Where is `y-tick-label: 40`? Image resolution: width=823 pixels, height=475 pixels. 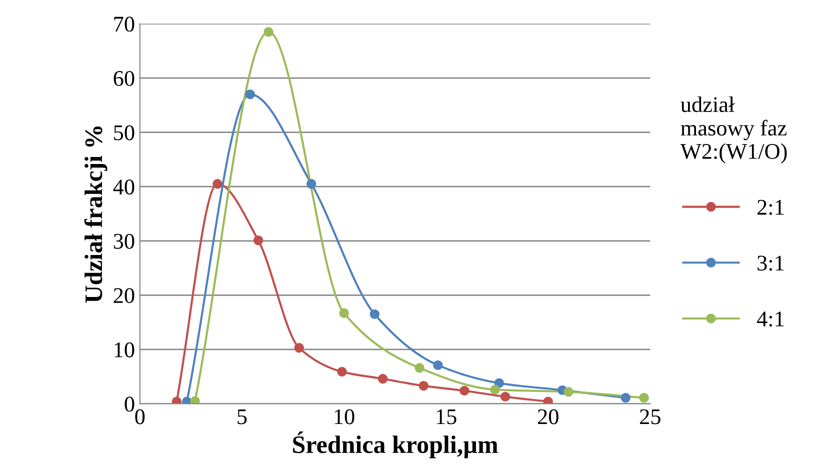
y-tick-label: 40 is located at coordinates (123, 187).